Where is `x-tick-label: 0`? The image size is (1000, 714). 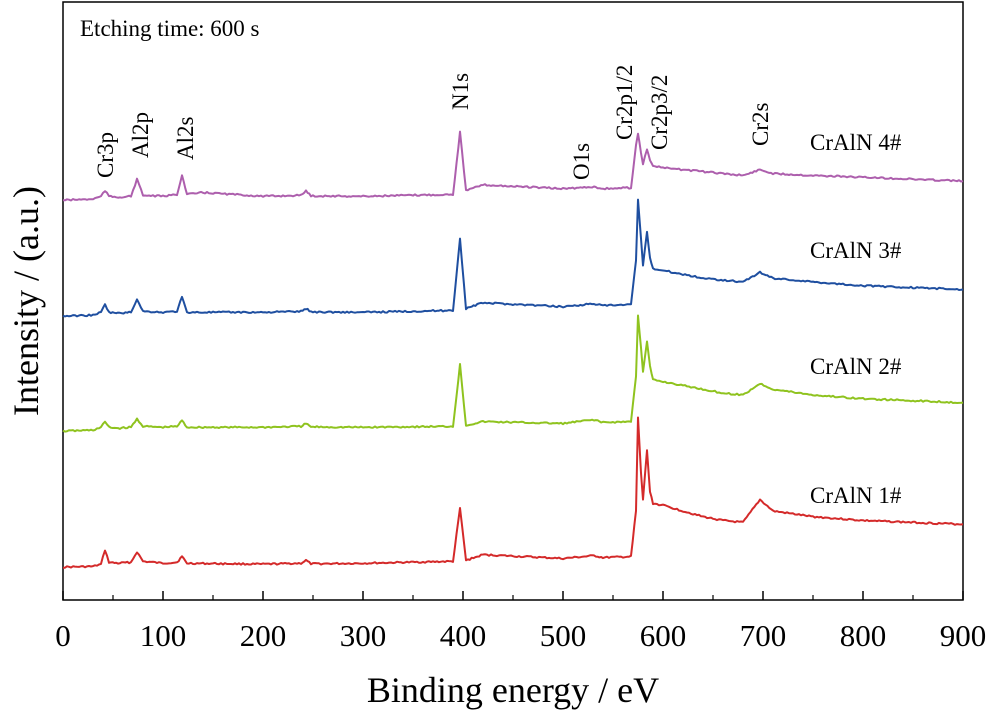
x-tick-label: 0 is located at coordinates (63, 635).